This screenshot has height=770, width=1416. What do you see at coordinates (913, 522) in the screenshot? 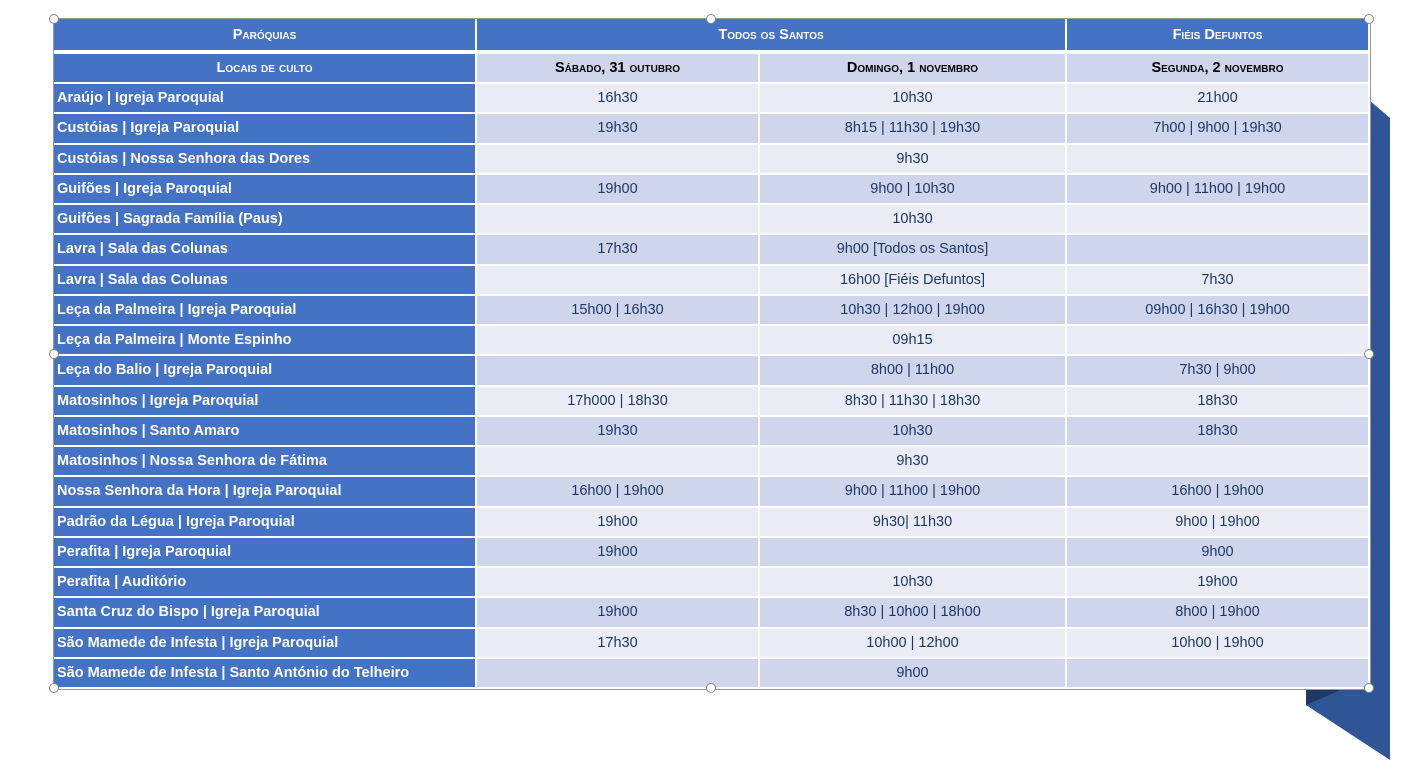
I see `sunday-cell: 9h30| 11h30` at bounding box center [913, 522].